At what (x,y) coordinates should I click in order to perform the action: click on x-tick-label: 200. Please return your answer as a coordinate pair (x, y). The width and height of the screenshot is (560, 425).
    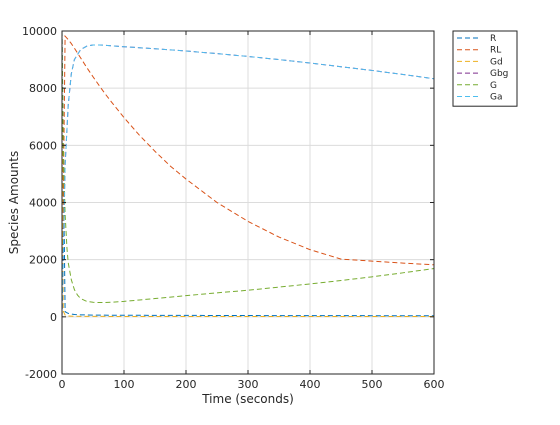
    Looking at the image, I should click on (186, 384).